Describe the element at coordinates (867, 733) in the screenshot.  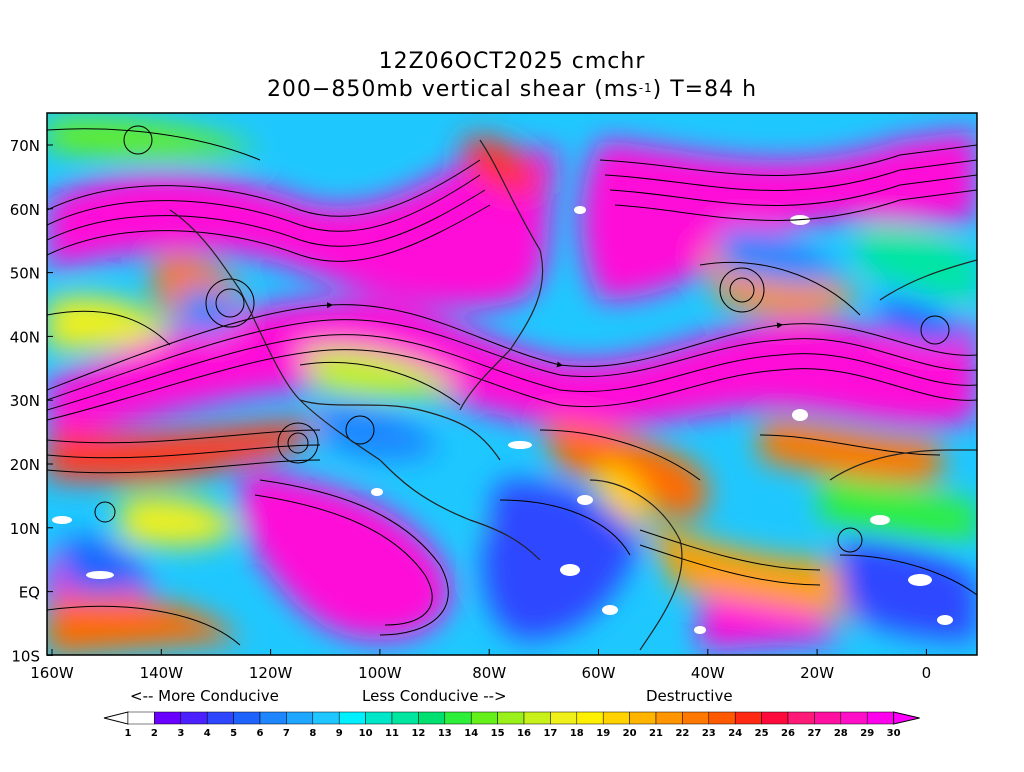
I see `colorbar-tick-label: 29` at that location.